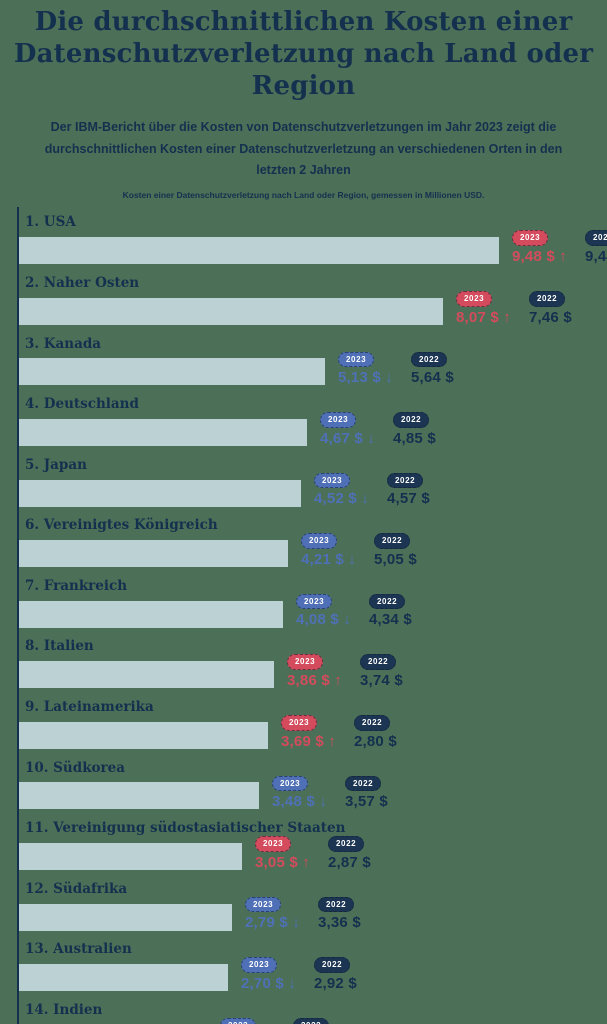  What do you see at coordinates (595, 256) in the screenshot?
I see `value-2022: 9,44 $` at bounding box center [595, 256].